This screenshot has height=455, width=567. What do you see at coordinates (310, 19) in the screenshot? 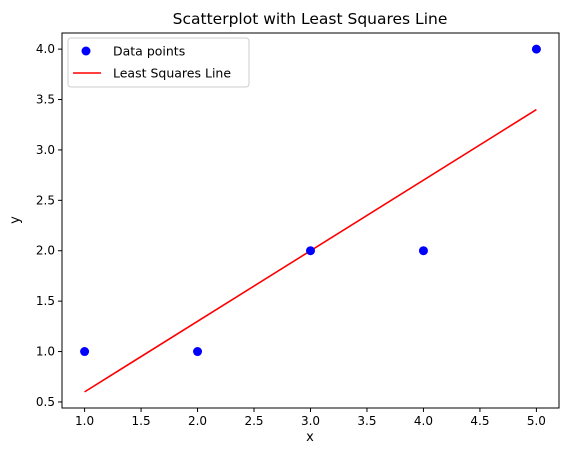
I see `chart-title: Scatterplot with Least Squares Line` at bounding box center [310, 19].